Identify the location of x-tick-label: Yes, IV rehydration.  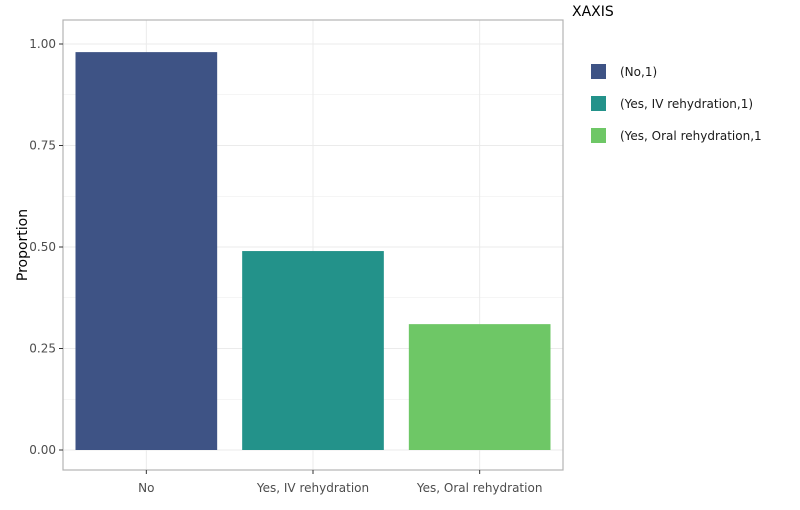
(312, 488).